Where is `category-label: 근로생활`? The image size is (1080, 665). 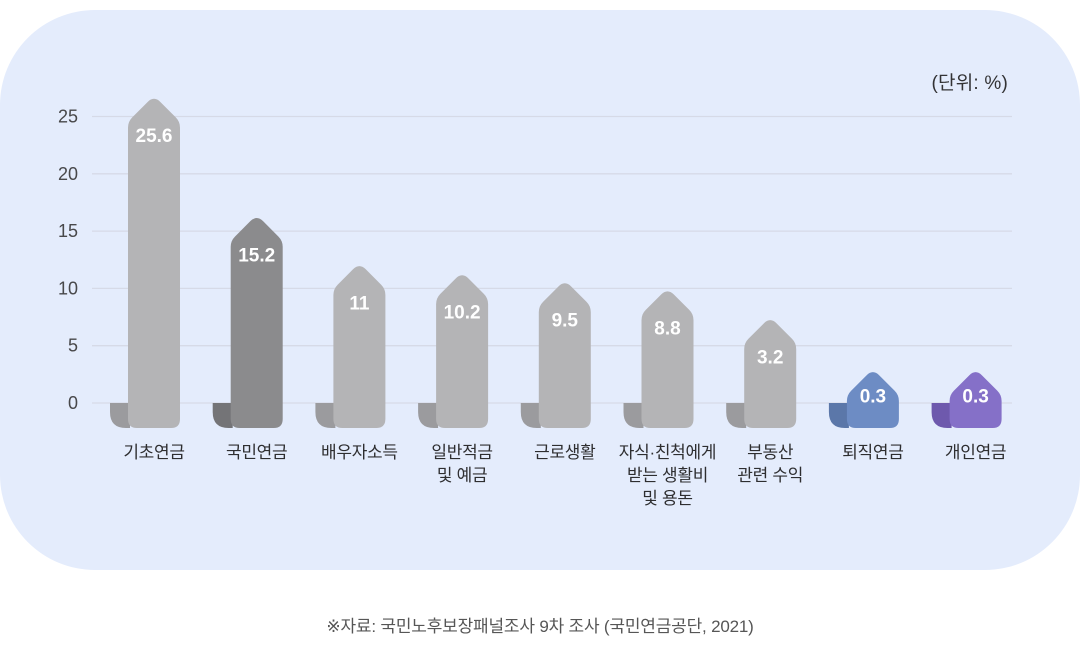
category-label: 근로생활 is located at coordinates (565, 452).